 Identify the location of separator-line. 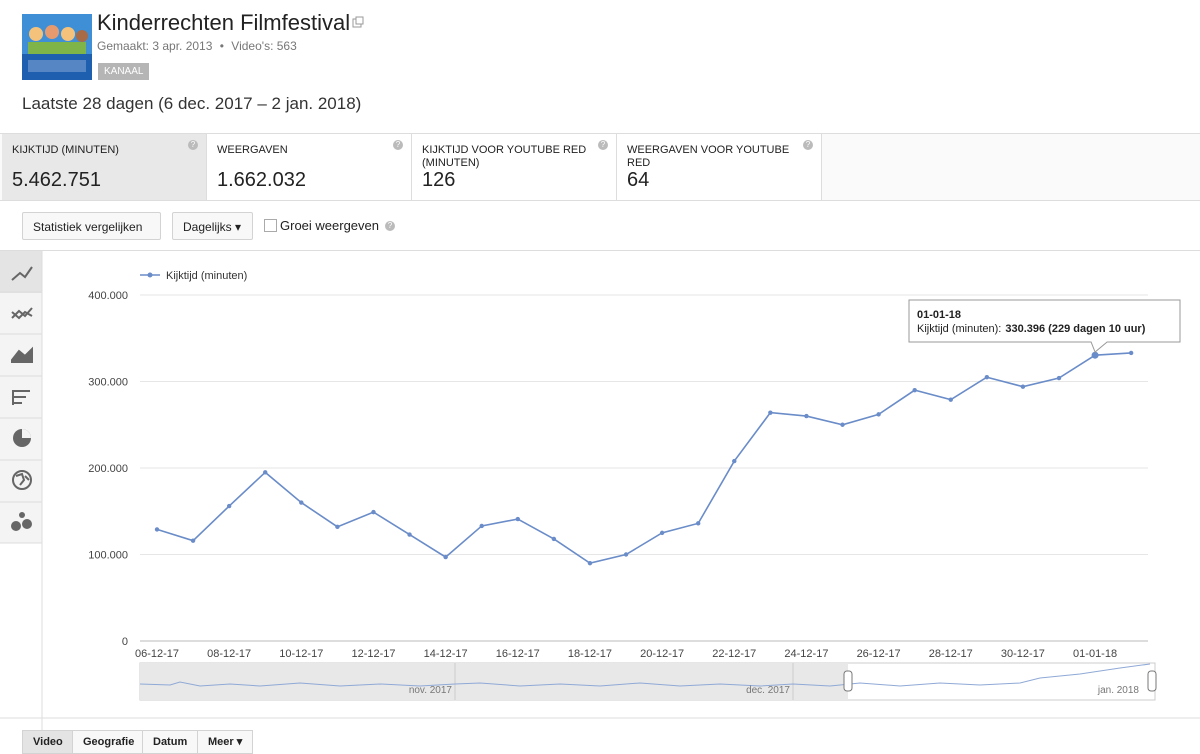
(600, 250).